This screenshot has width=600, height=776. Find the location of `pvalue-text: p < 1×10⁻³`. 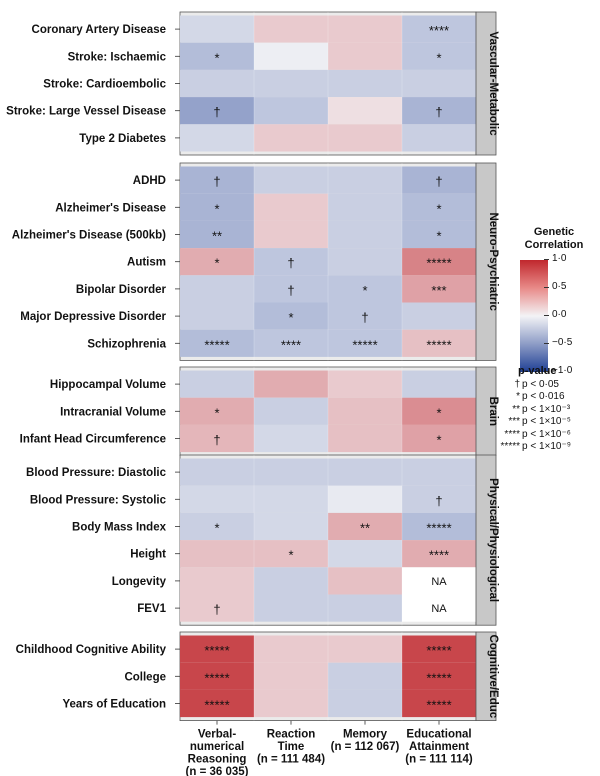

pvalue-text: p < 1×10⁻³ is located at coordinates (546, 409).